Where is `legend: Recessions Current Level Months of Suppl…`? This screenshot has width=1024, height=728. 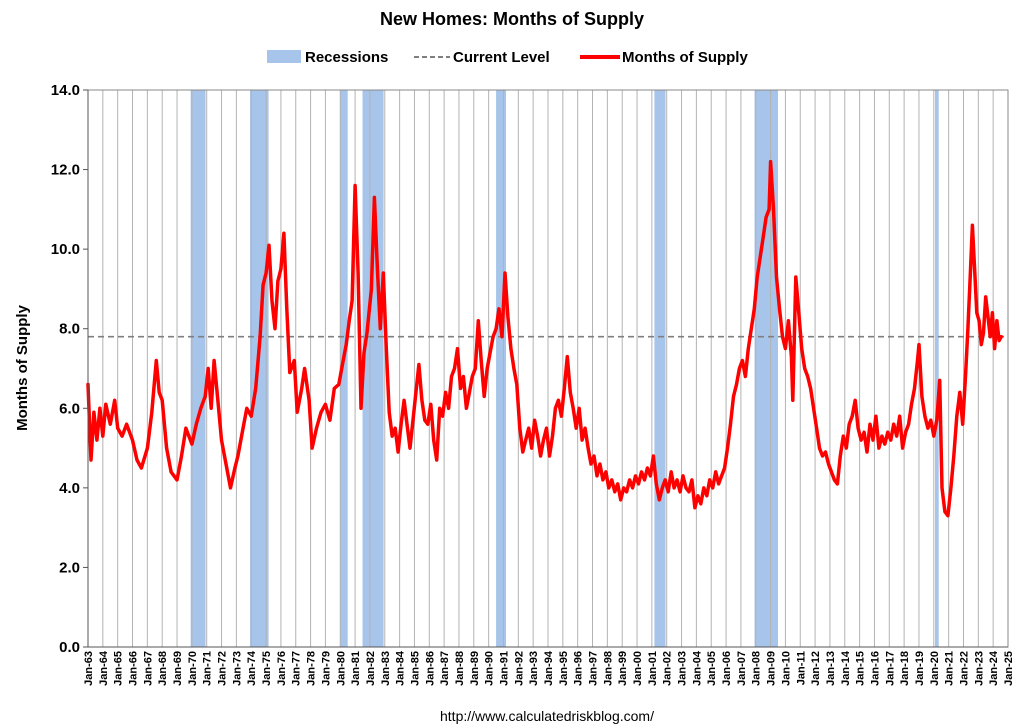 legend: Recessions Current Level Months of Suppl… is located at coordinates (507, 57).